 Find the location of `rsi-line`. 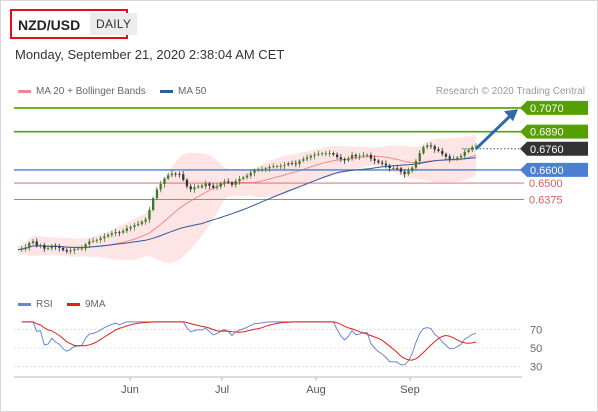

rsi-line is located at coordinates (249, 343).